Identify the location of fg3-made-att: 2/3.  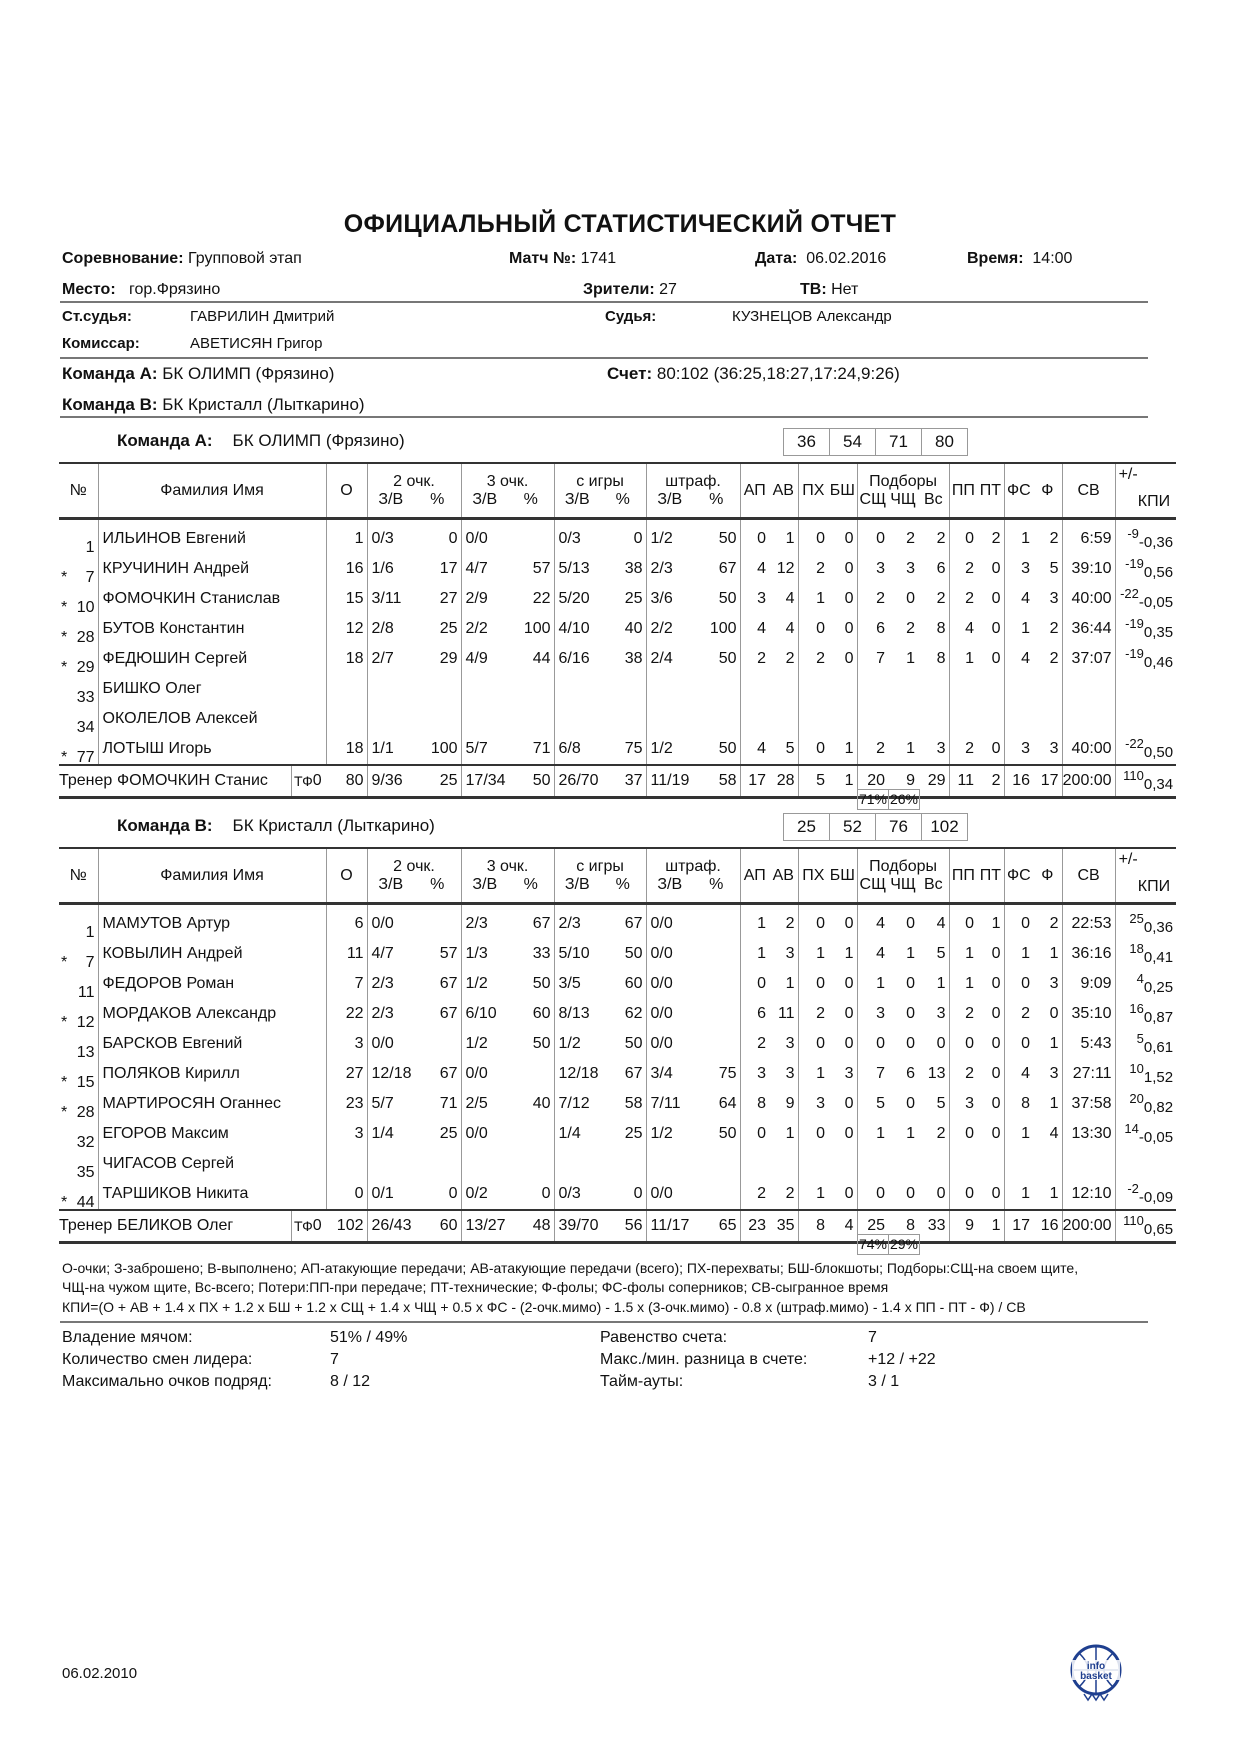
(476, 923).